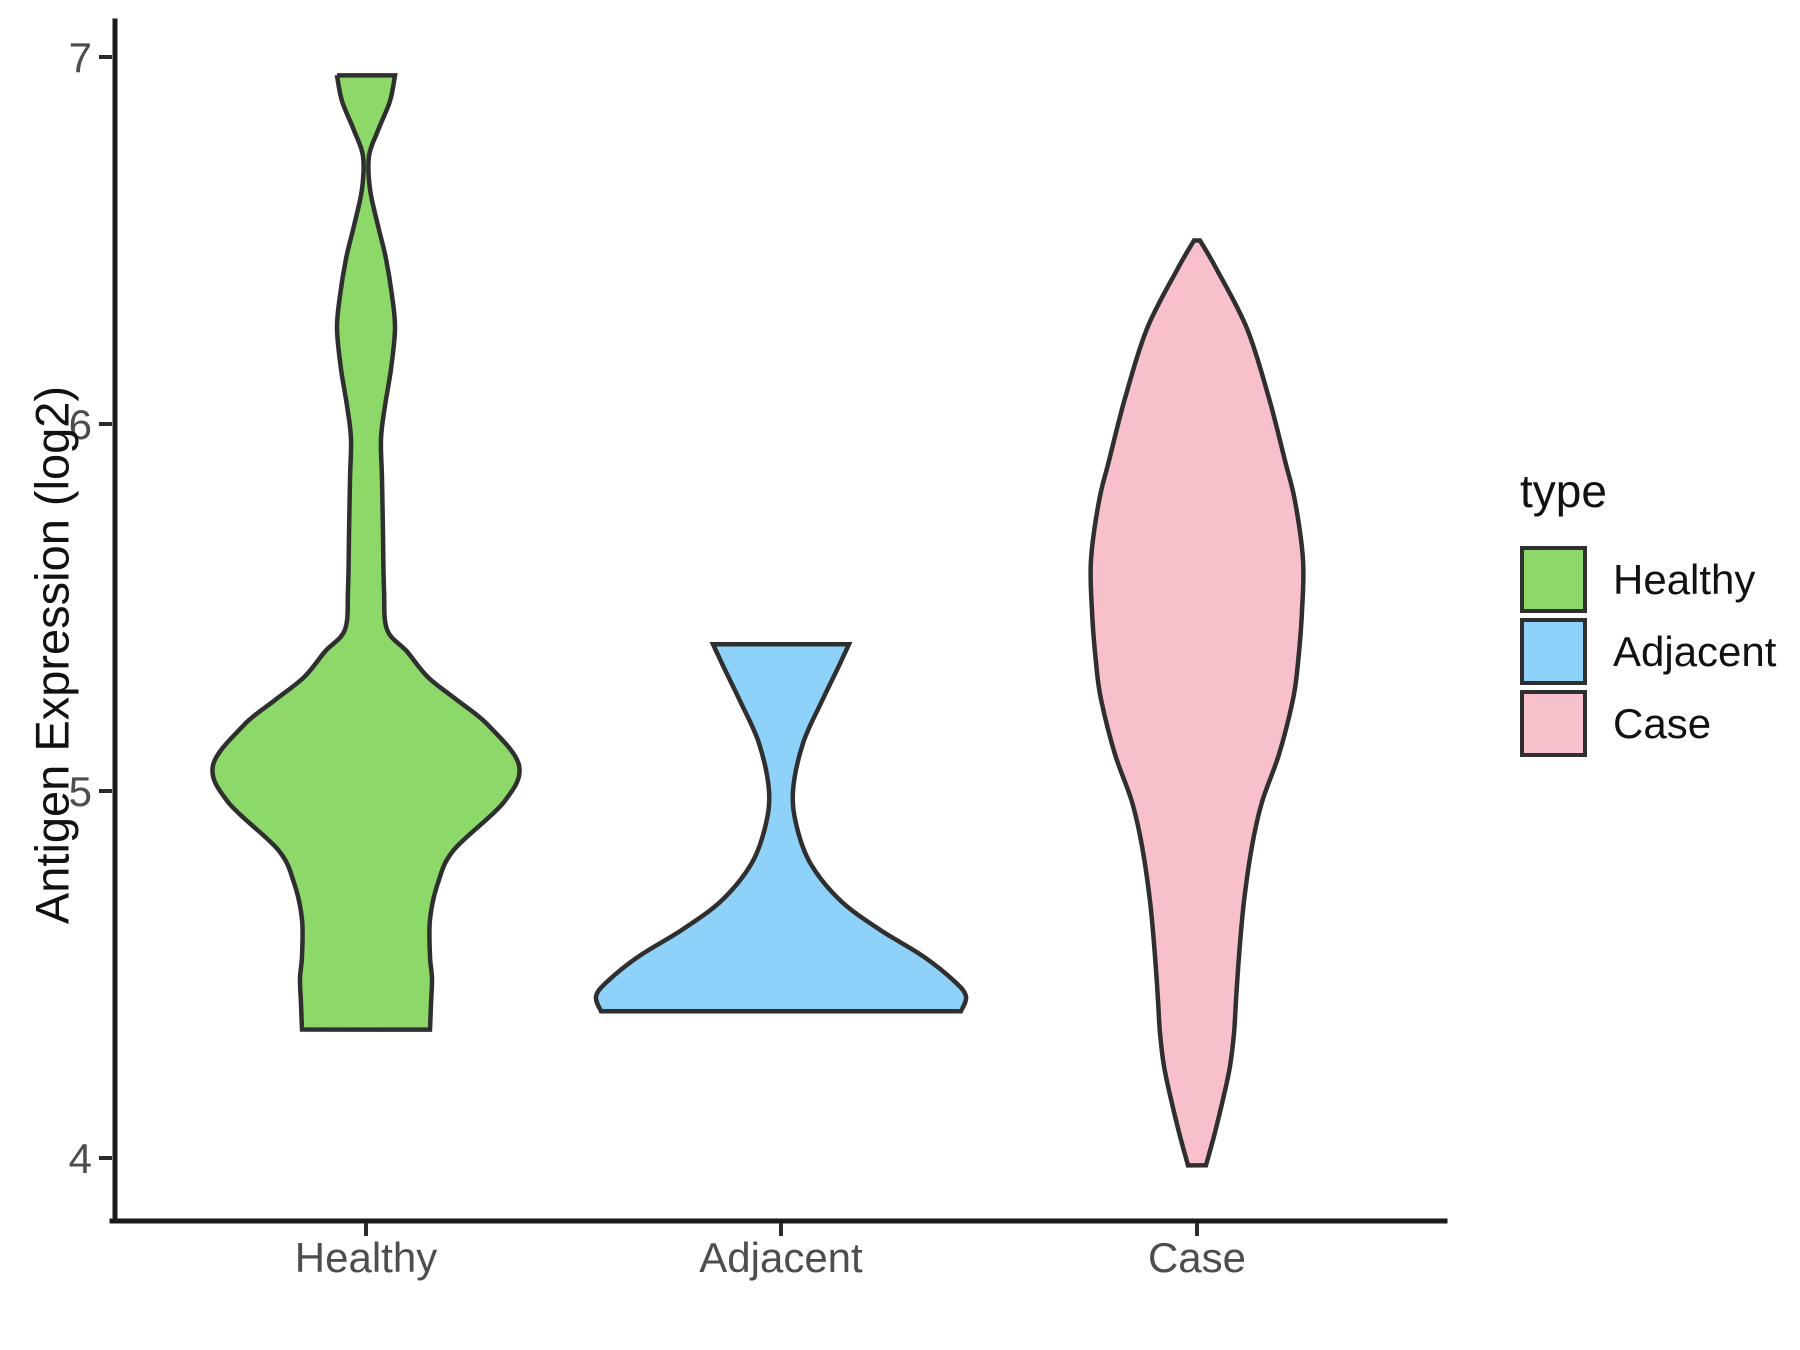  Describe the element at coordinates (1684, 579) in the screenshot. I see `legend-label: Healthy` at that location.